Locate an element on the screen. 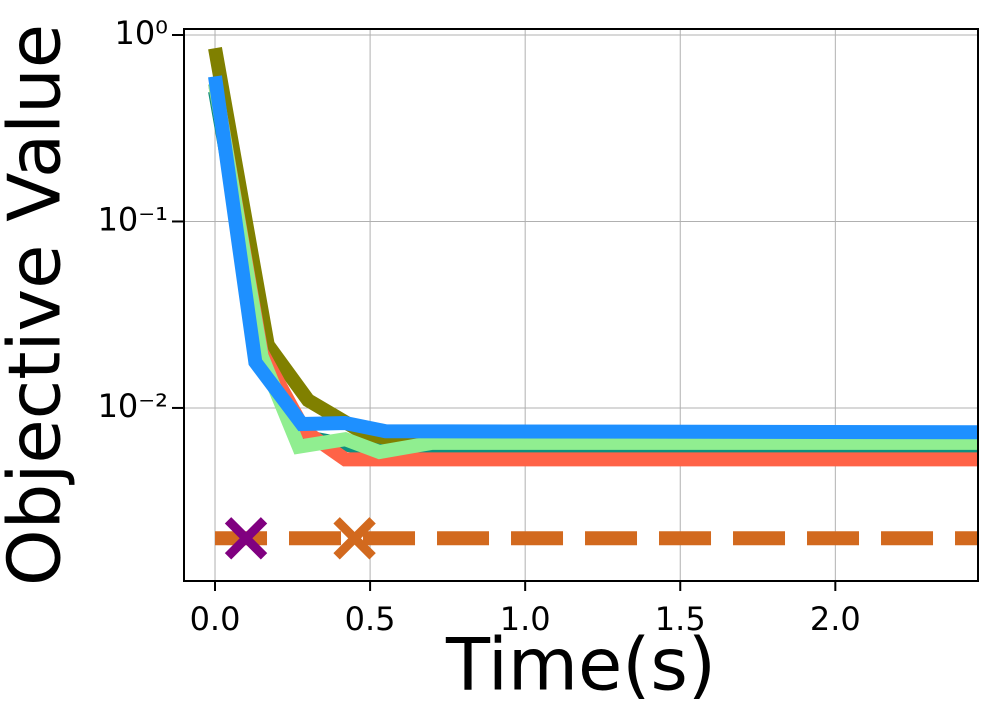 The width and height of the screenshot is (1008, 724). y-tick-label: 10⁻² is located at coordinates (133, 406).